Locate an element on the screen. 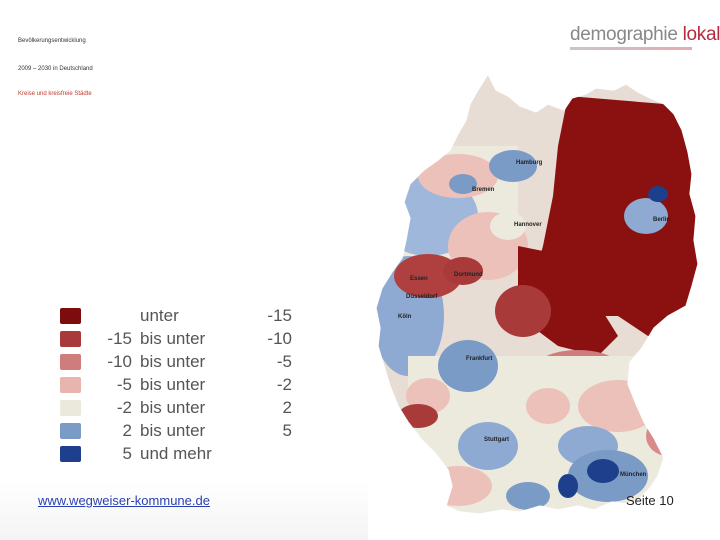  legend-text-a: 5 is located at coordinates (127, 453).